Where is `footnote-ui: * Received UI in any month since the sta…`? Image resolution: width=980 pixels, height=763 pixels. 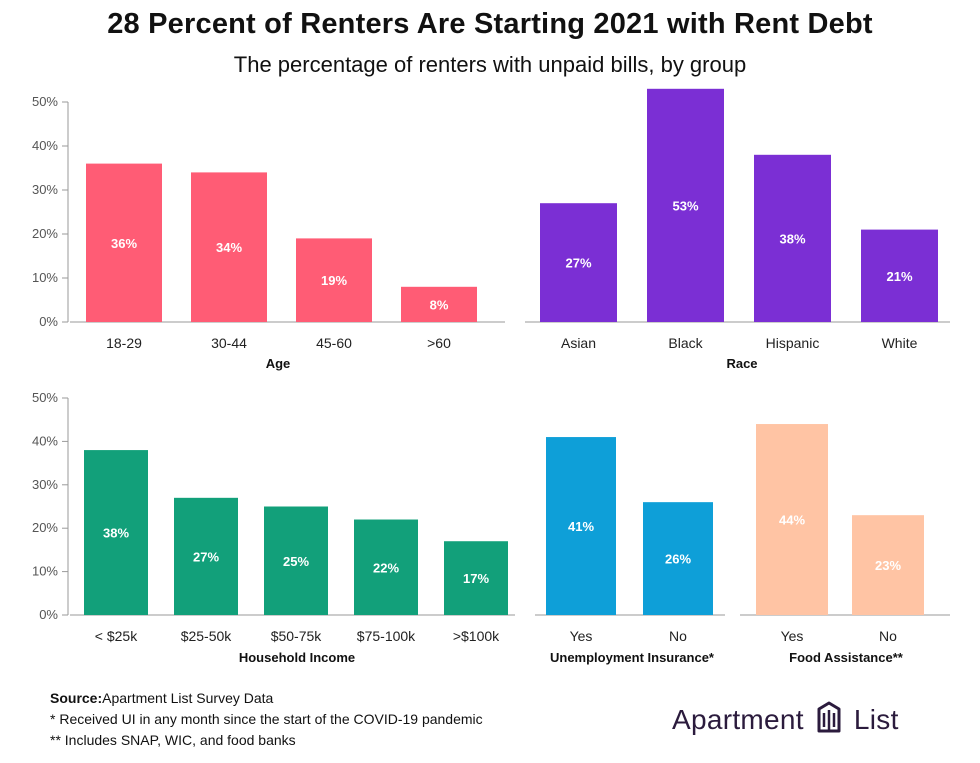 footnote-ui: * Received UI in any month since the sta… is located at coordinates (266, 719).